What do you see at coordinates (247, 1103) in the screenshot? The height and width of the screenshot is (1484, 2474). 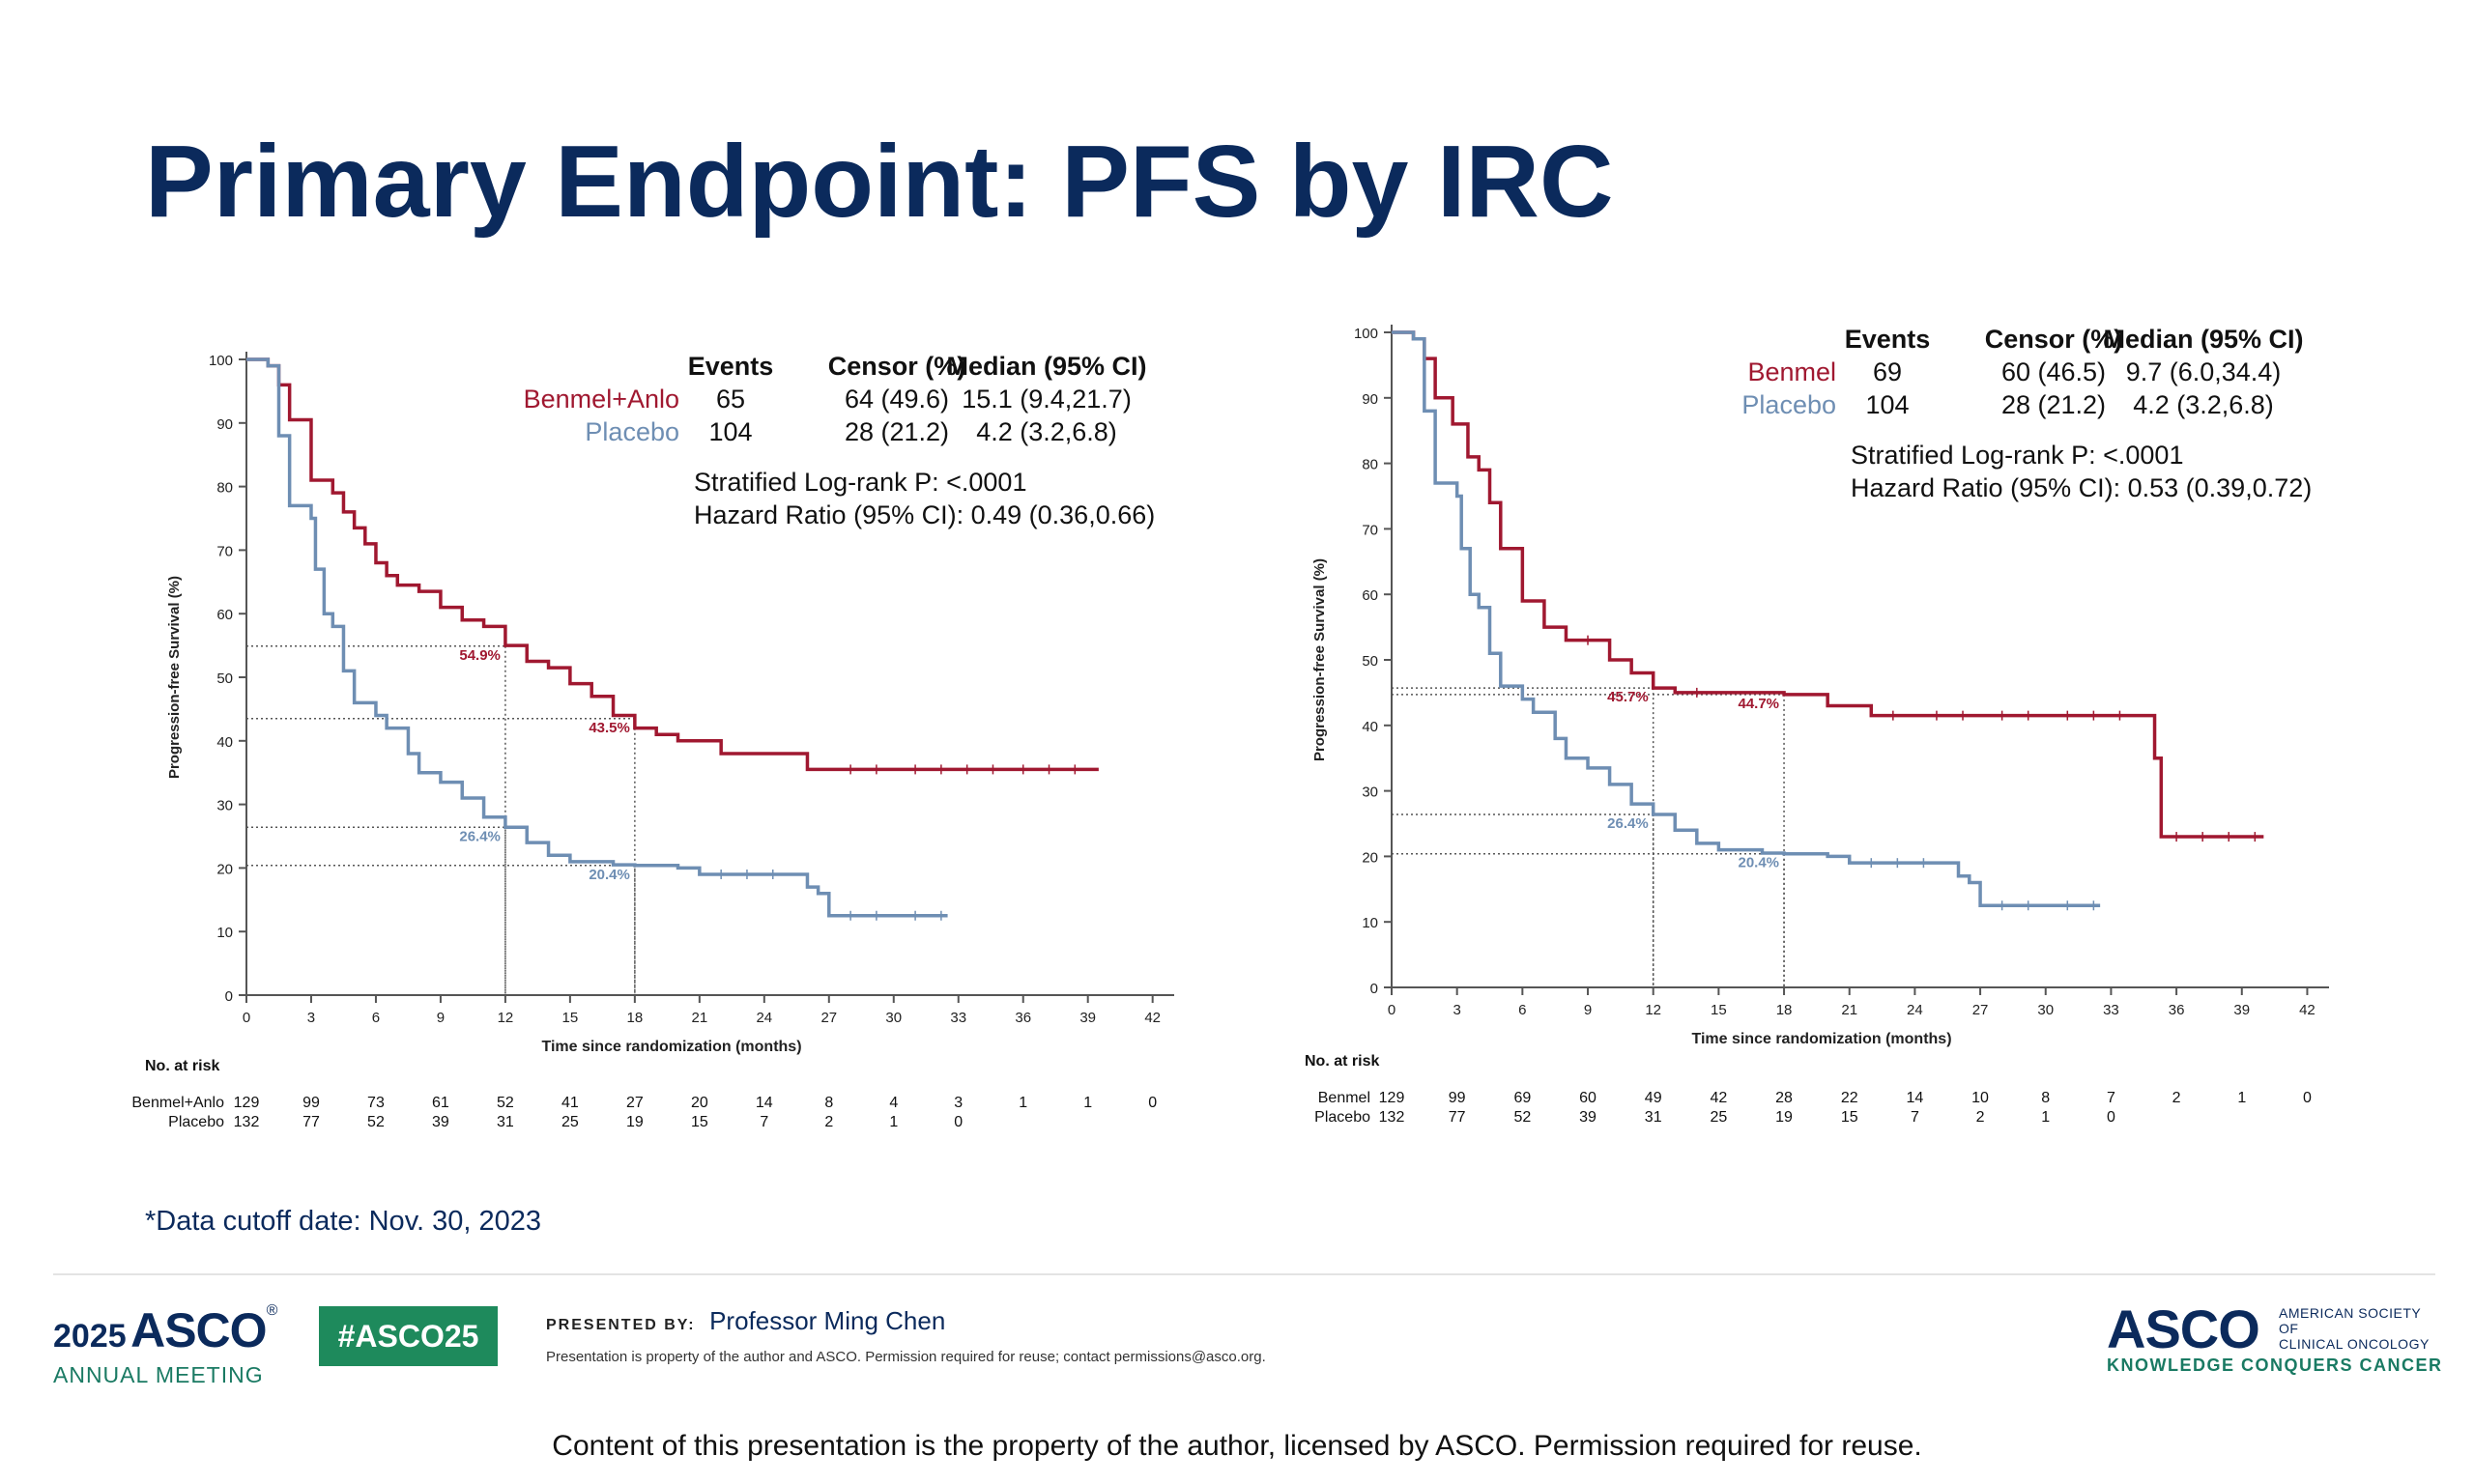 I see `risk-count: 129` at bounding box center [247, 1103].